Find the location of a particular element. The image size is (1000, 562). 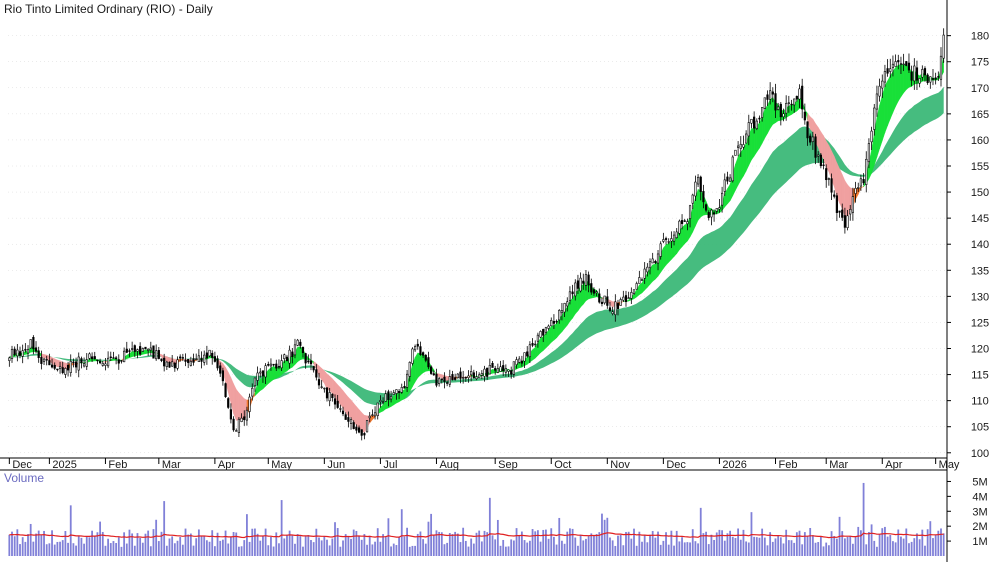

price-tick-label: 165 is located at coordinates (980, 115).